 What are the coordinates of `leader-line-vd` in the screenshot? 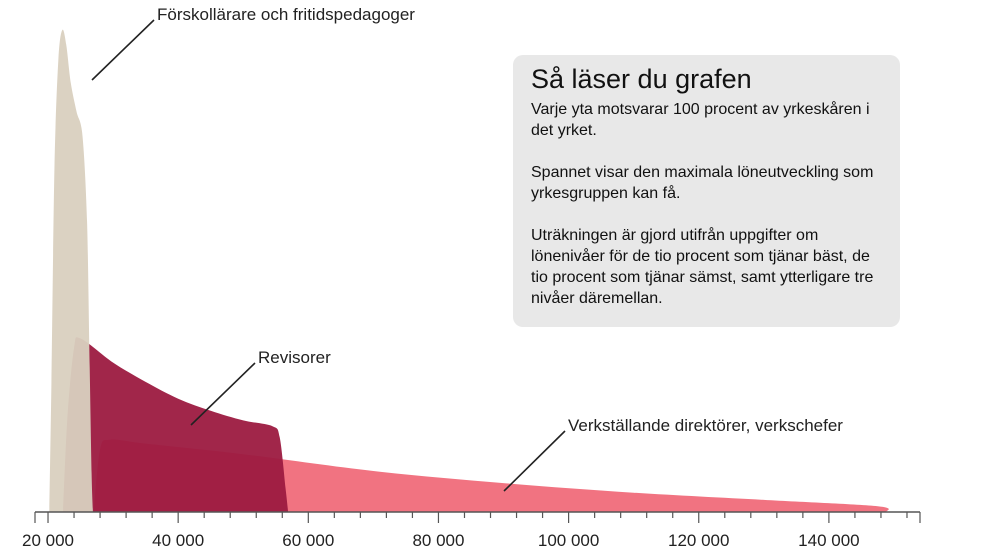 It's located at (534, 461).